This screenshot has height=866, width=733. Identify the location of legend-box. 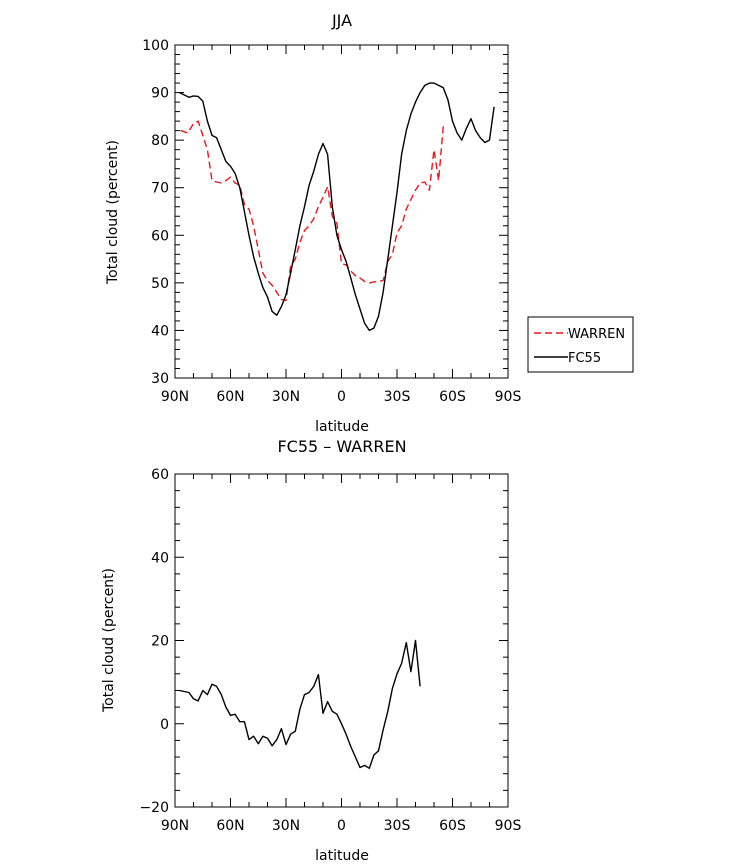
(580, 344).